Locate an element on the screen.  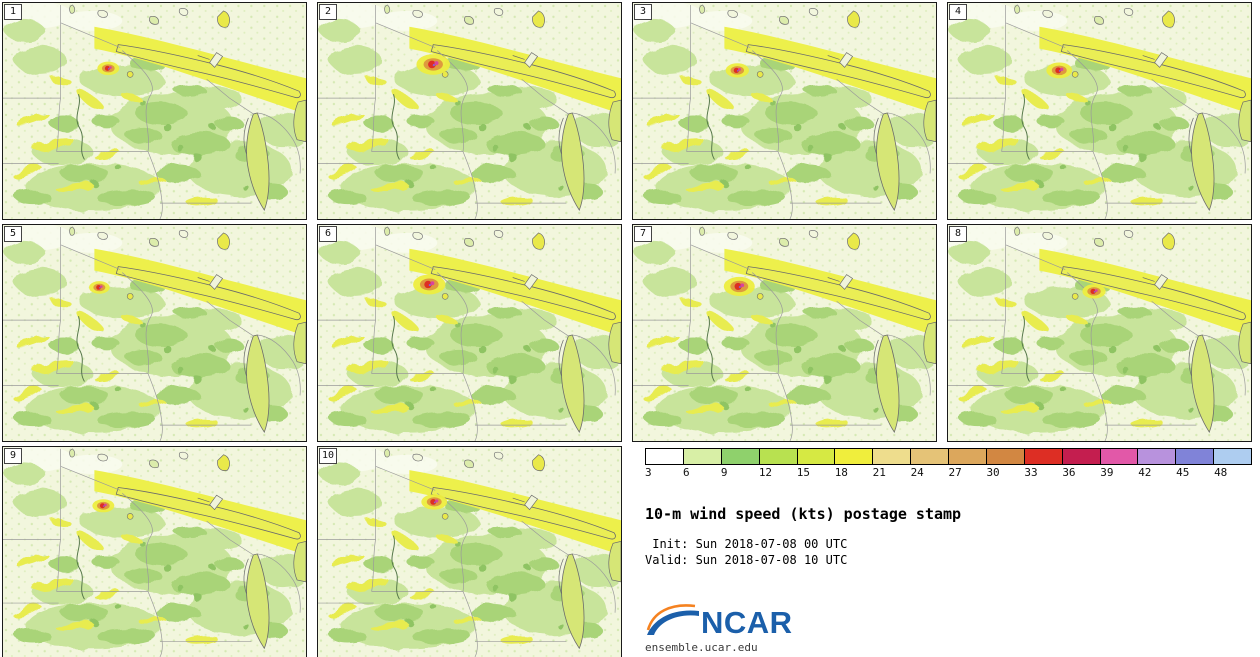
panel-number: 5 is located at coordinates (13, 234).